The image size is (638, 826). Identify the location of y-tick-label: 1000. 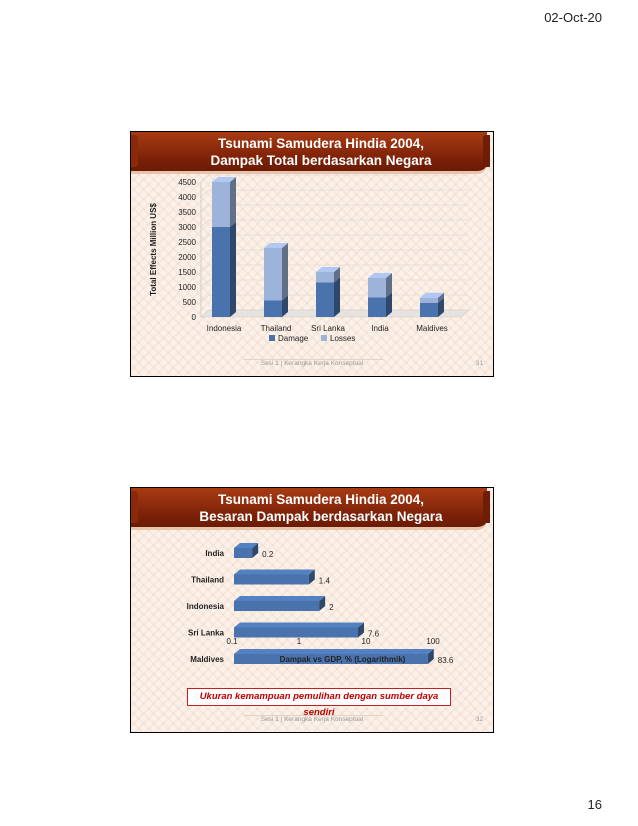
(187, 287).